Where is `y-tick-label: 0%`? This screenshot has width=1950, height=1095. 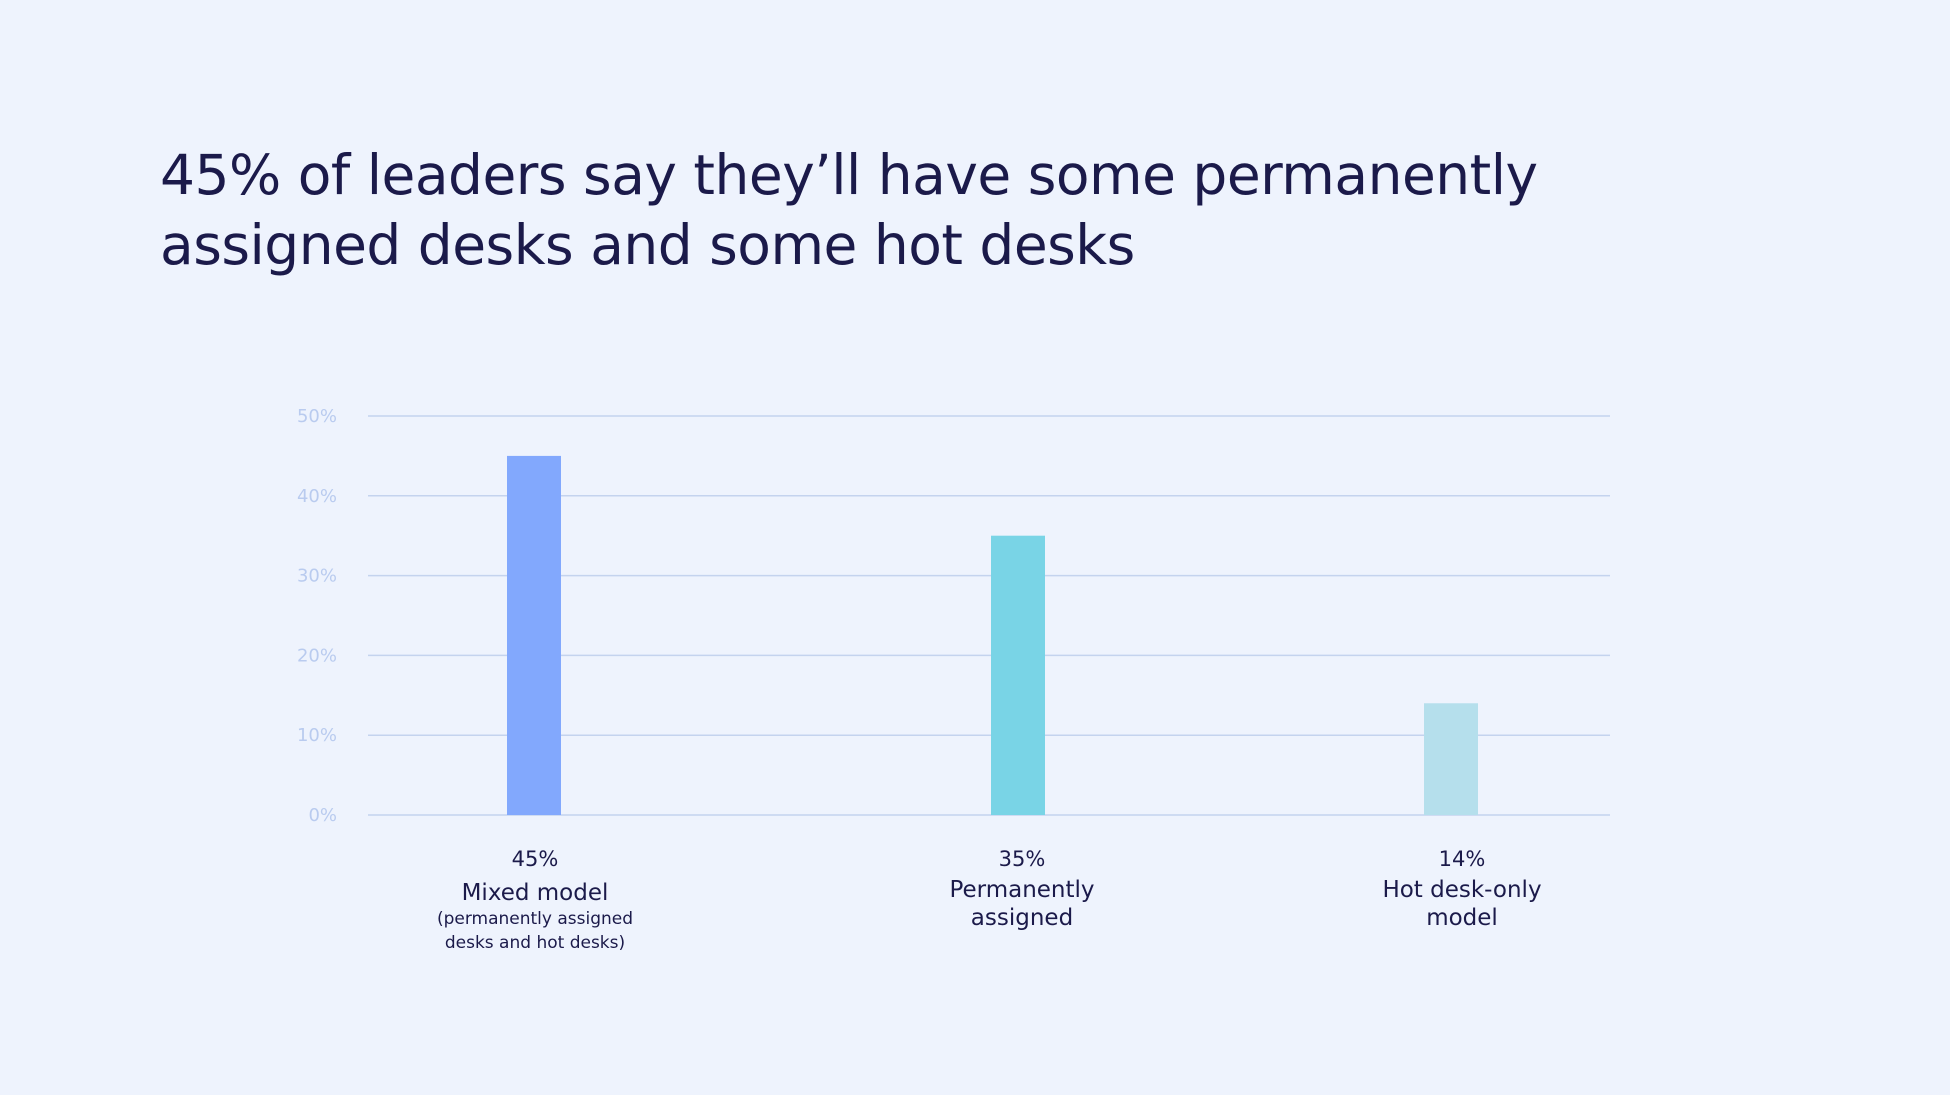 y-tick-label: 0% is located at coordinates (322, 815).